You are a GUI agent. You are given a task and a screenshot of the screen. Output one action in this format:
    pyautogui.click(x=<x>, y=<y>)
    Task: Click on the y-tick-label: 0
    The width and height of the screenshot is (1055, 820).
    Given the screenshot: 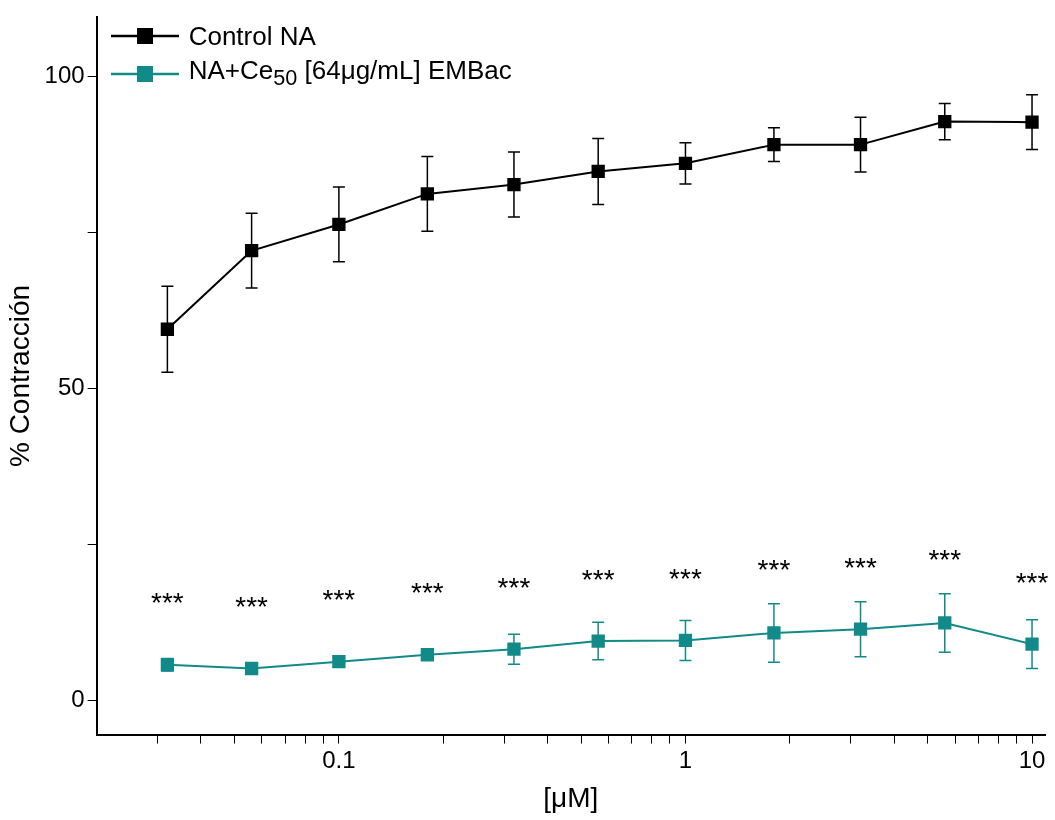 What is the action you would take?
    pyautogui.click(x=78, y=698)
    